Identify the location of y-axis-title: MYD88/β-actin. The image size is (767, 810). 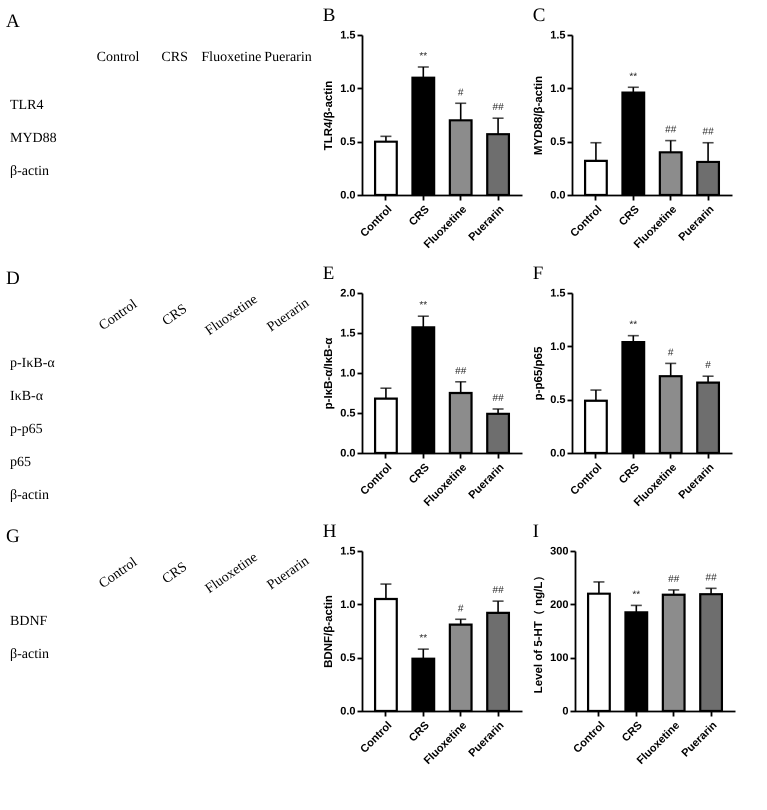
(539, 116).